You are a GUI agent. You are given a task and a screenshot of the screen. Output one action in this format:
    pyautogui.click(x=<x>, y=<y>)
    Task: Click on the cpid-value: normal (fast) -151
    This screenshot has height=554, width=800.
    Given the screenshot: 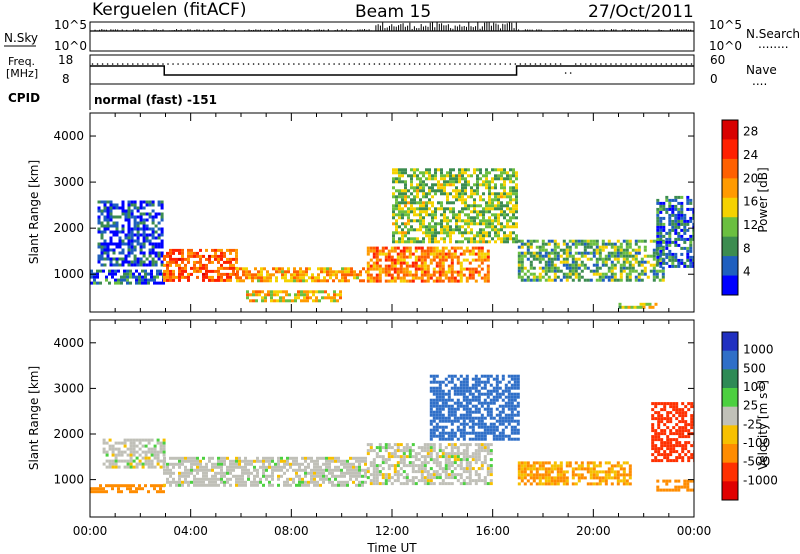 What is the action you would take?
    pyautogui.click(x=155, y=100)
    